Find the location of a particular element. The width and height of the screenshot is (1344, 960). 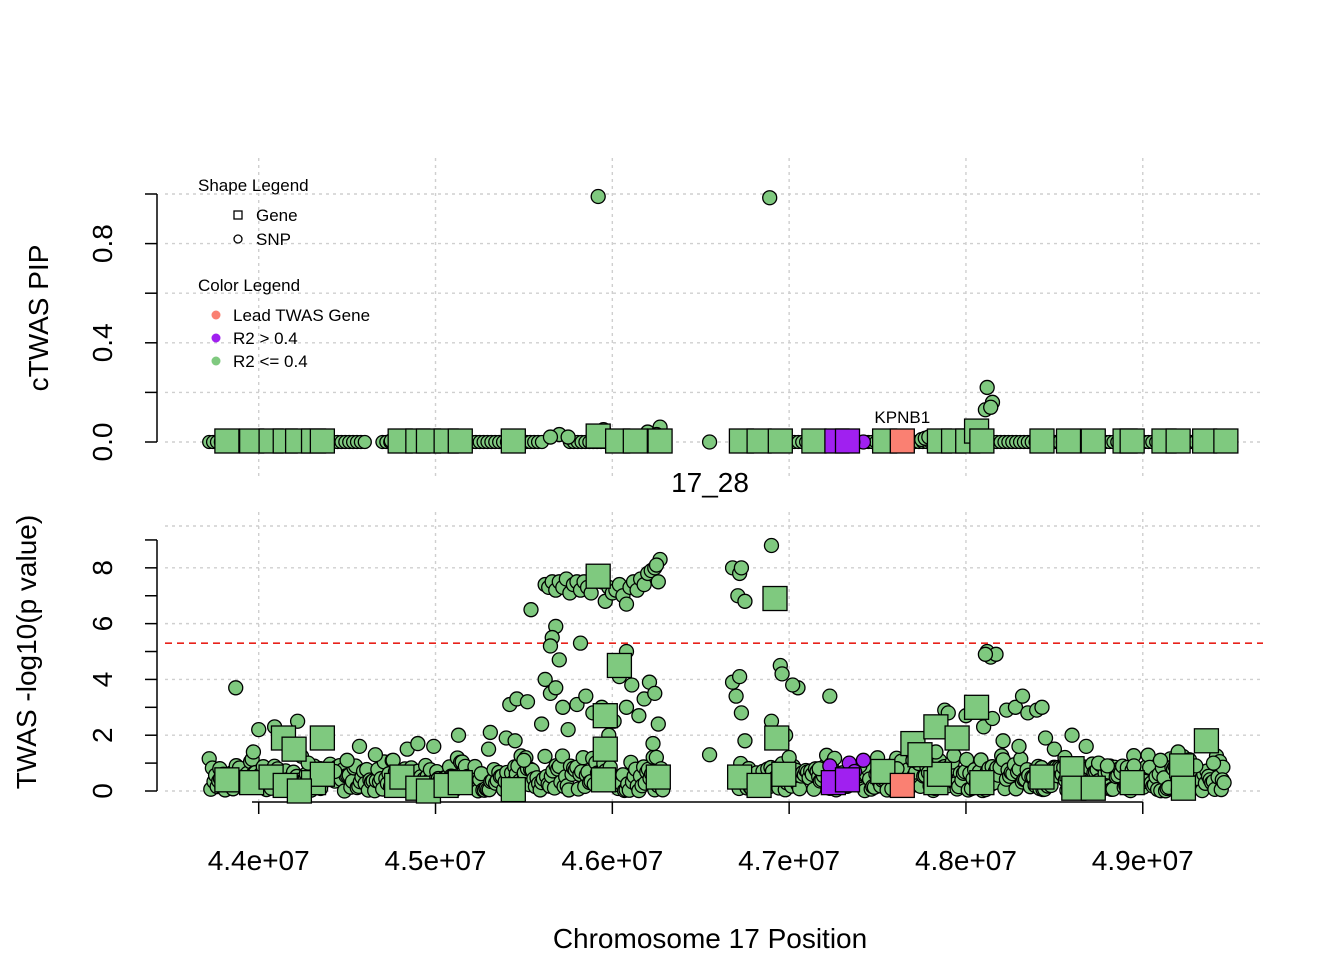

legend-color-swatch is located at coordinates (216, 338).